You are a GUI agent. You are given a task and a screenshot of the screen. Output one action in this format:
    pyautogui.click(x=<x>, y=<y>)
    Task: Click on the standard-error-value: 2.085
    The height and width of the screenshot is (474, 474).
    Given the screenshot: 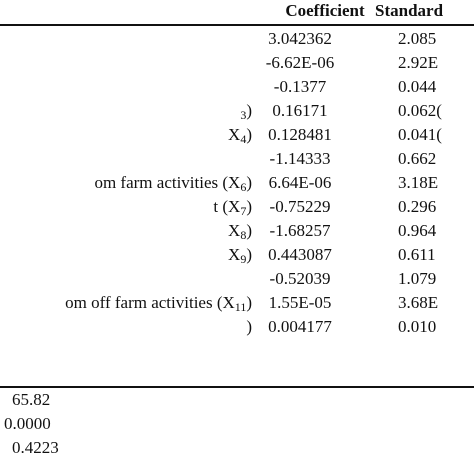 What is the action you would take?
    pyautogui.click(x=417, y=38)
    